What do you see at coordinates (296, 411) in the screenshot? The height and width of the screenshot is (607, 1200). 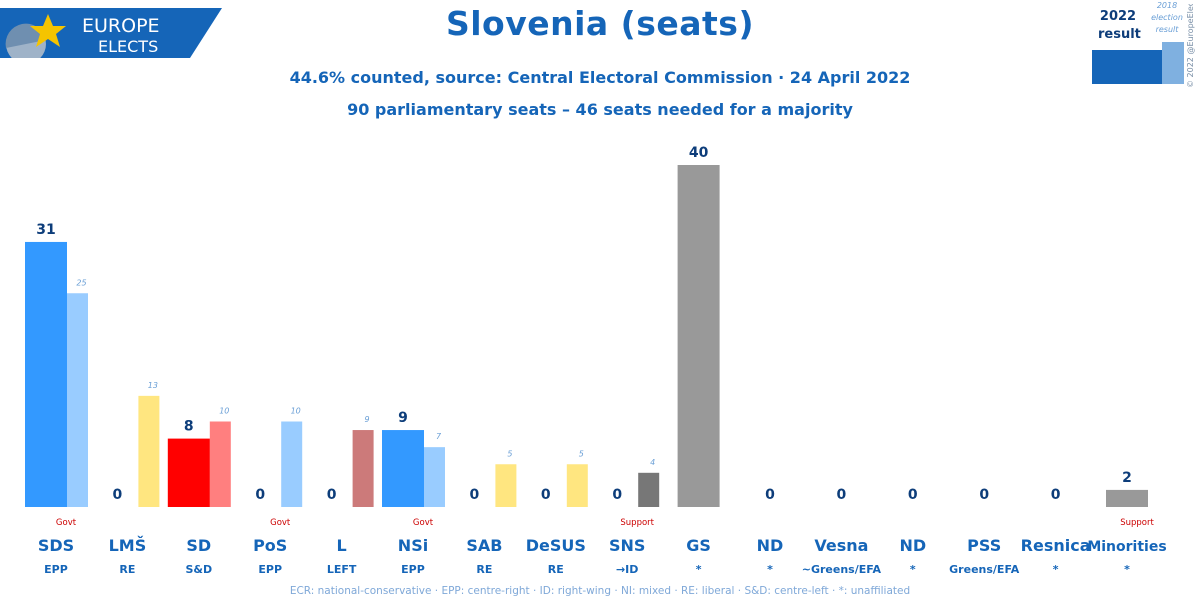 I see `label-2018-3: 10` at bounding box center [296, 411].